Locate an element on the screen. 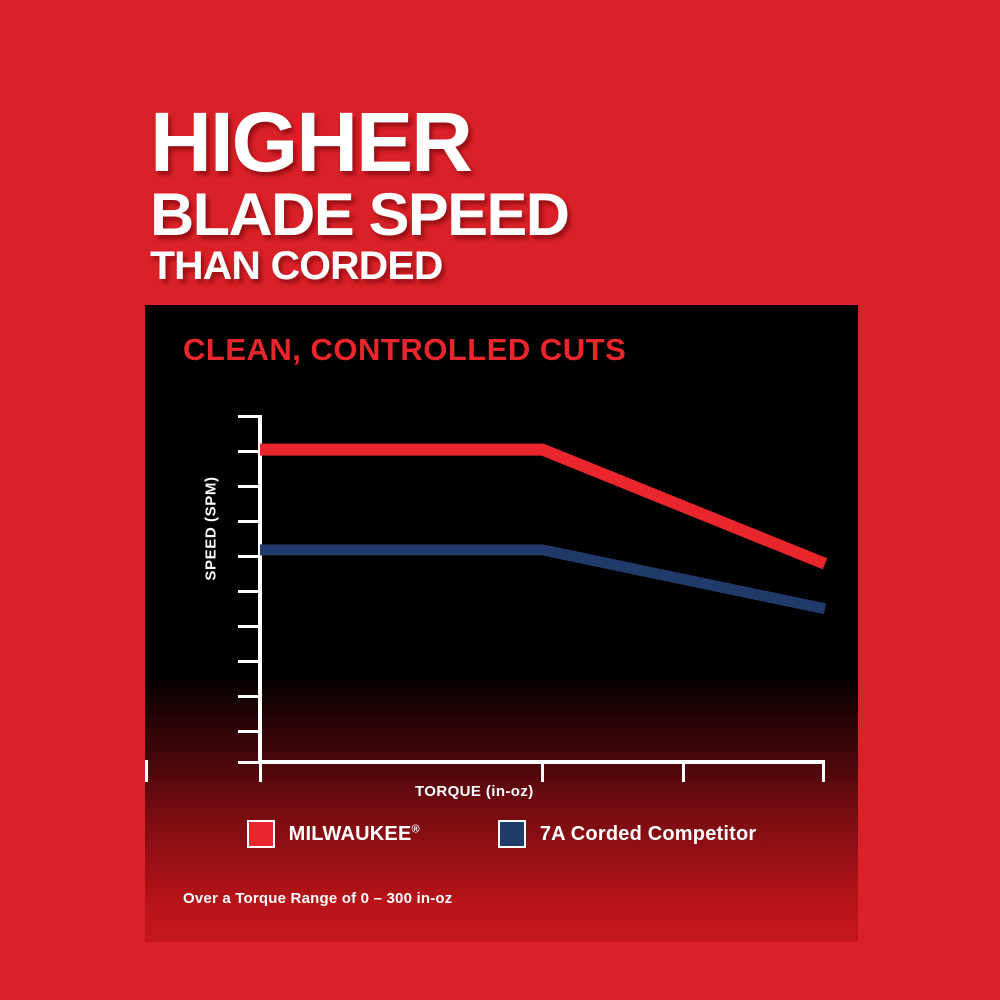  chart-footnote: Over a Torque Range of 0 – 300 in-oz is located at coordinates (318, 898).